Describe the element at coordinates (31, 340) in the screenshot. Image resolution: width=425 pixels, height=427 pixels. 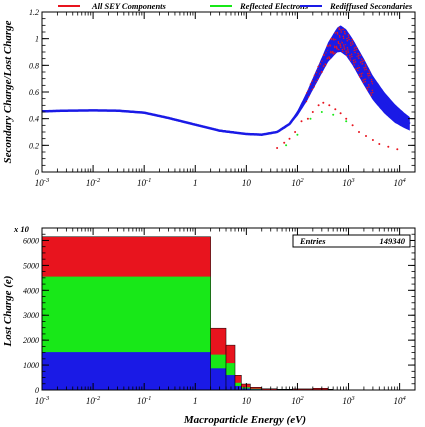
I see `y-tick-label: 2000` at that location.